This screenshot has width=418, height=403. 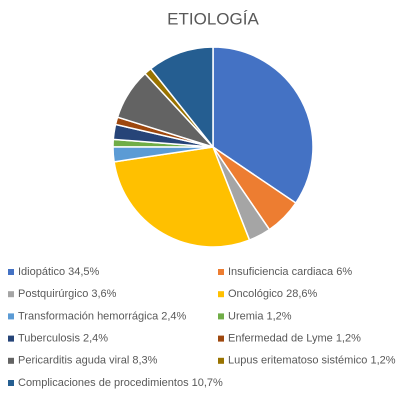 What do you see at coordinates (67, 294) in the screenshot?
I see `legend-label: Postquirúrgico 3,6%` at bounding box center [67, 294].